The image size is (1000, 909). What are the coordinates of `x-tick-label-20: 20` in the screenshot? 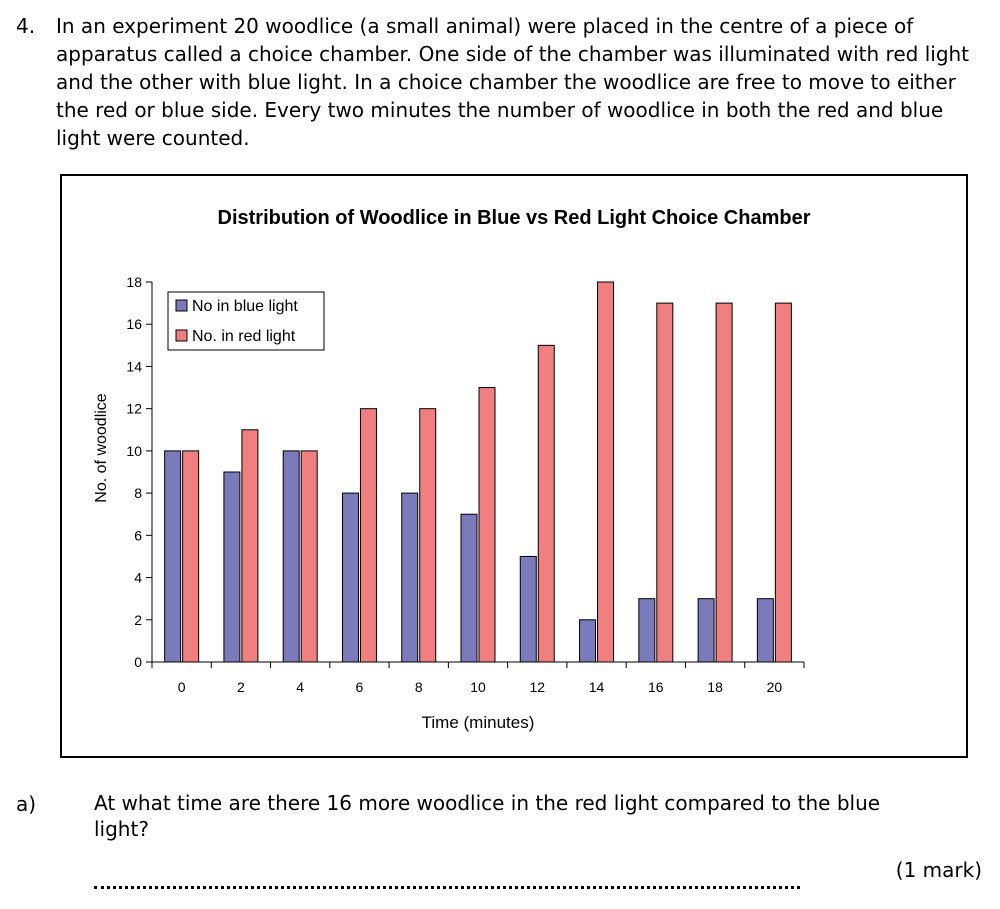 It's located at (775, 687).